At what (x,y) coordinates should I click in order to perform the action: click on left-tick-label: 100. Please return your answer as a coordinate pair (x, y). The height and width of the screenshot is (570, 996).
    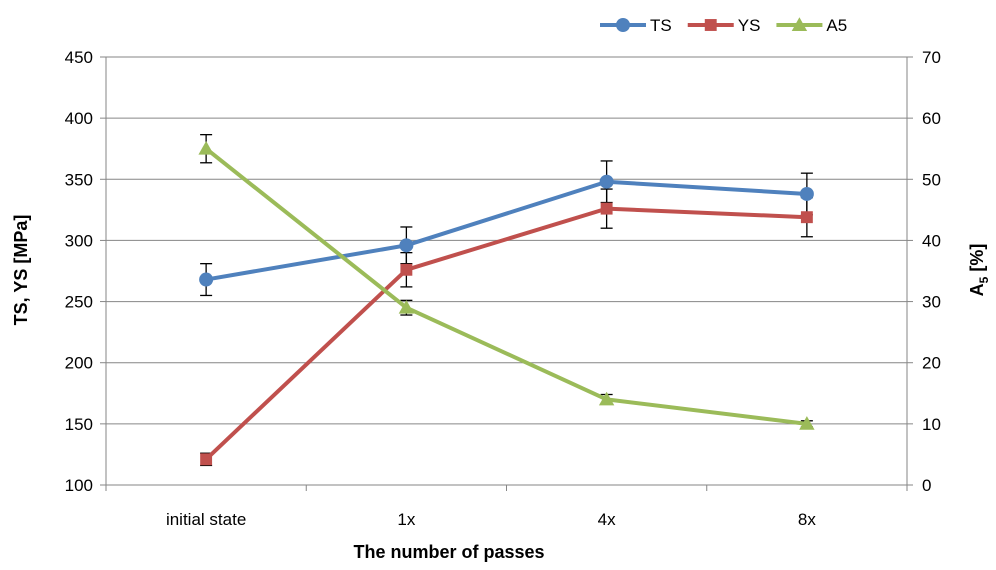
    Looking at the image, I should click on (79, 485).